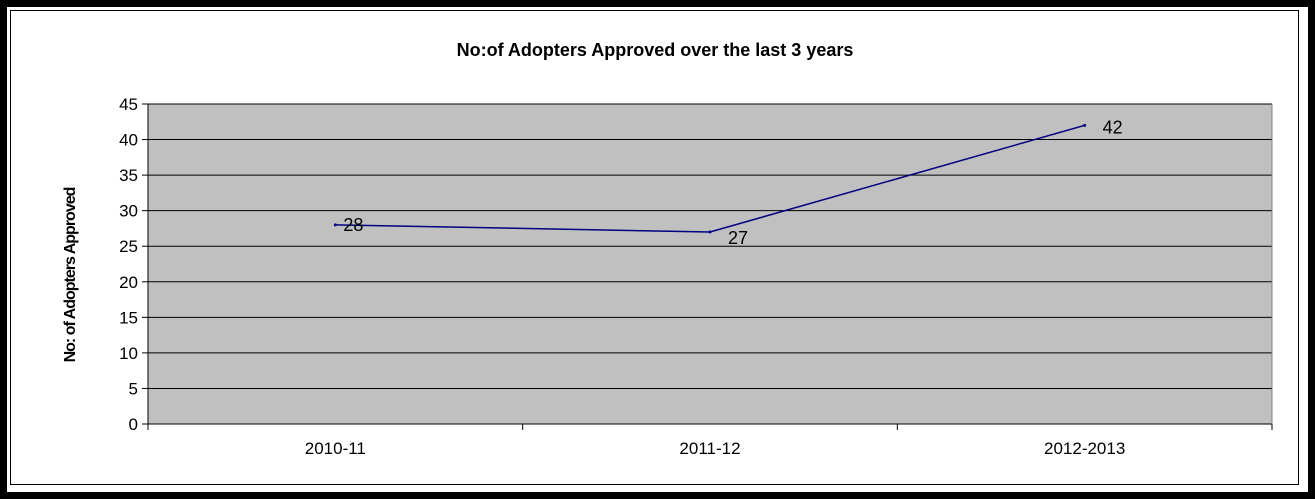 This screenshot has width=1315, height=499. What do you see at coordinates (1113, 127) in the screenshot?
I see `data-label: 42` at bounding box center [1113, 127].